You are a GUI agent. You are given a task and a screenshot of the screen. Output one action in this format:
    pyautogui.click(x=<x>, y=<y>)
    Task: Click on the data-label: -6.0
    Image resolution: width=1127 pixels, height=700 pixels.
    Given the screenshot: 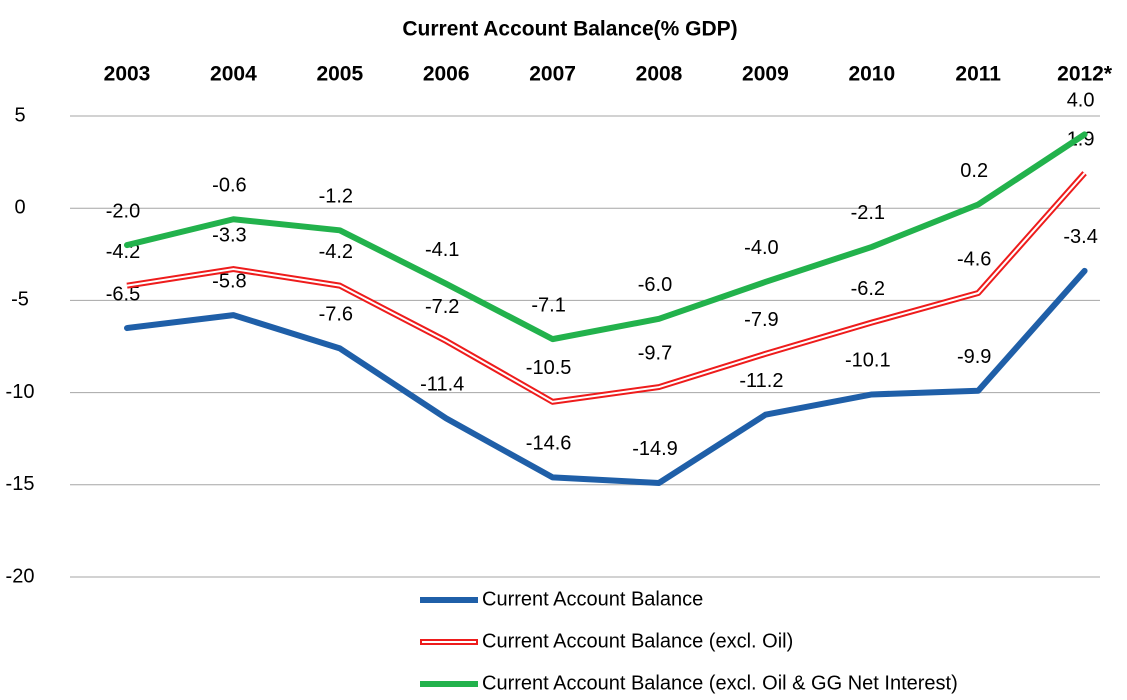 What is the action you would take?
    pyautogui.click(x=655, y=285)
    